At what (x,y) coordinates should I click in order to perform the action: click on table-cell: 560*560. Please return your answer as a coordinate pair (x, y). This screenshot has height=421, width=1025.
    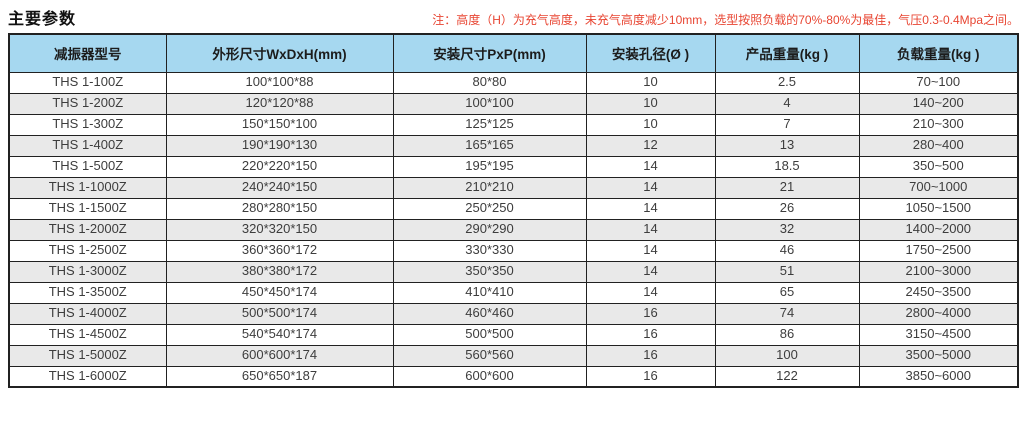
    Looking at the image, I should click on (489, 355).